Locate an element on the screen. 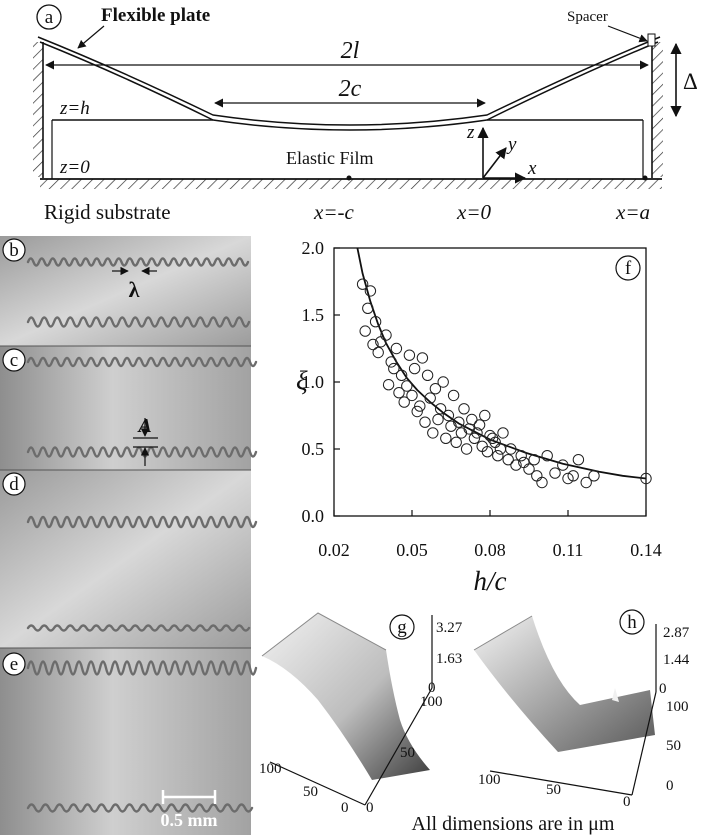  substrate-hatch is located at coordinates (351, 184).